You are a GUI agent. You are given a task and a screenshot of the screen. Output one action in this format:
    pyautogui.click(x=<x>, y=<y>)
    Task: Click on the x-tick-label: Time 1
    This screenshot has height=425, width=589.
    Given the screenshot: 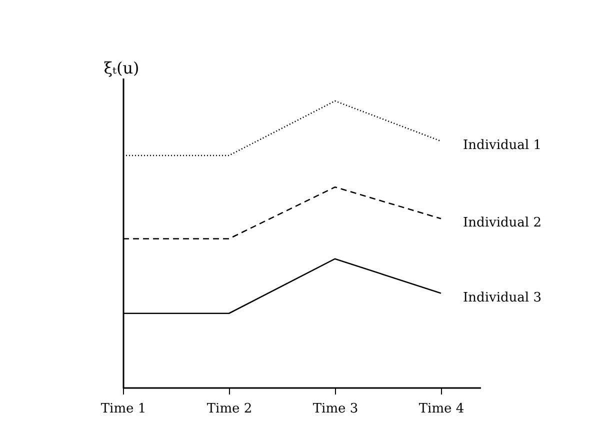 What is the action you would take?
    pyautogui.click(x=123, y=409)
    